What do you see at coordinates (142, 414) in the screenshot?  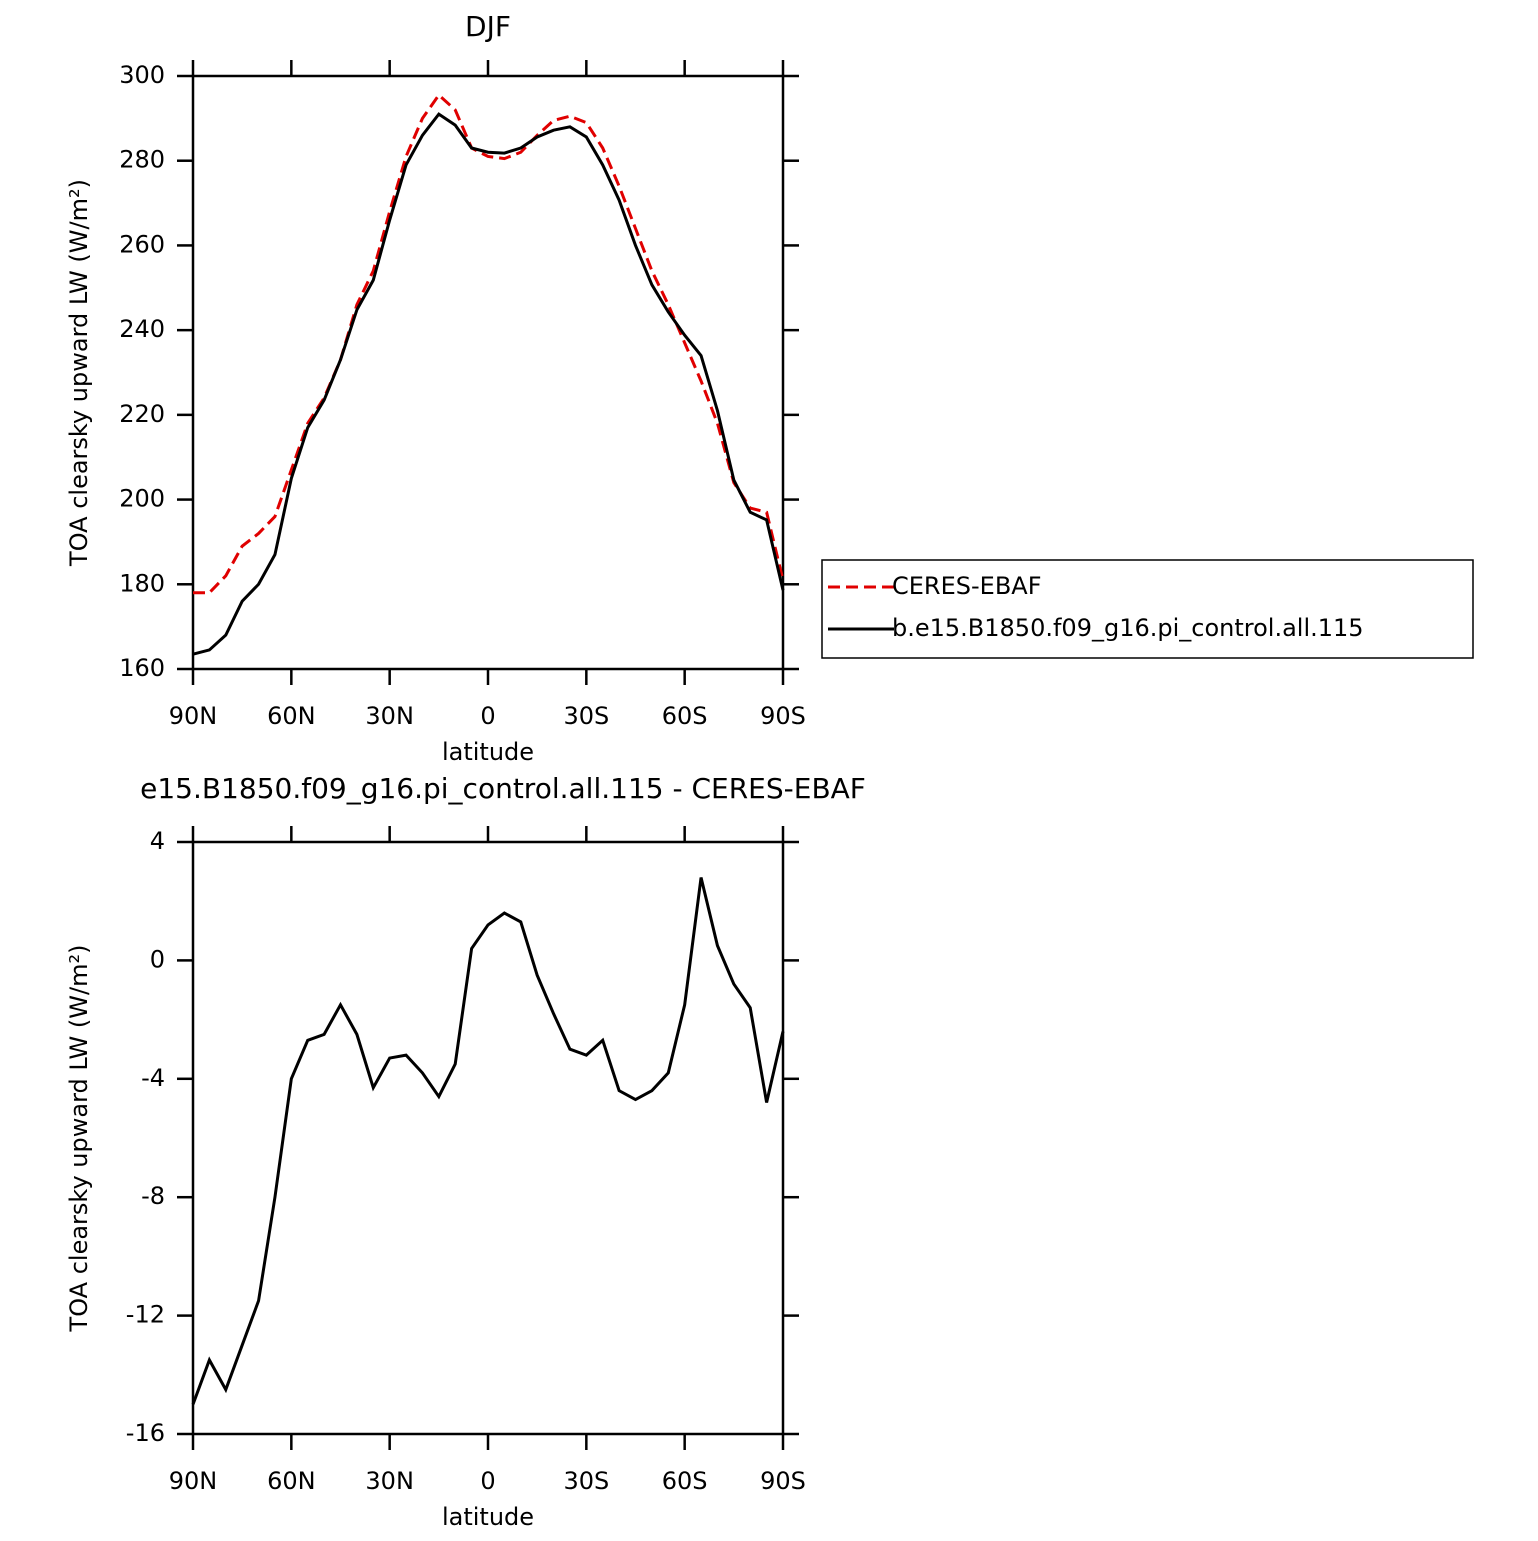 I see `y-tick-label: 220` at bounding box center [142, 414].